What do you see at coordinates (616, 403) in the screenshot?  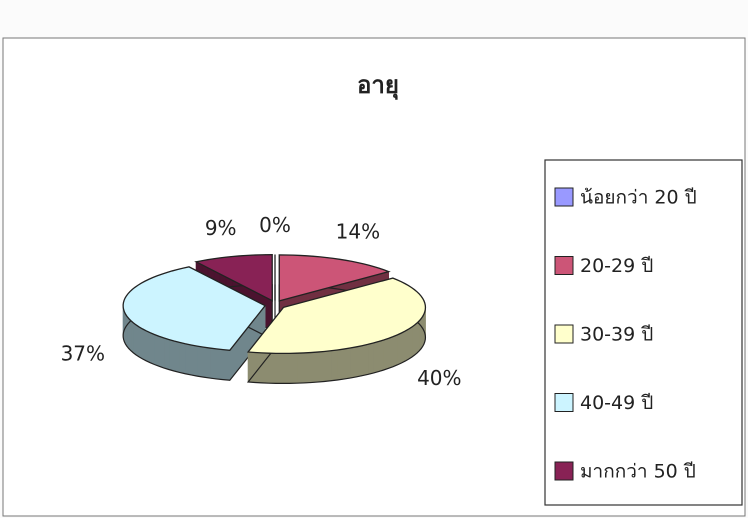 I see `legend-label: 40-49 ปี` at bounding box center [616, 403].